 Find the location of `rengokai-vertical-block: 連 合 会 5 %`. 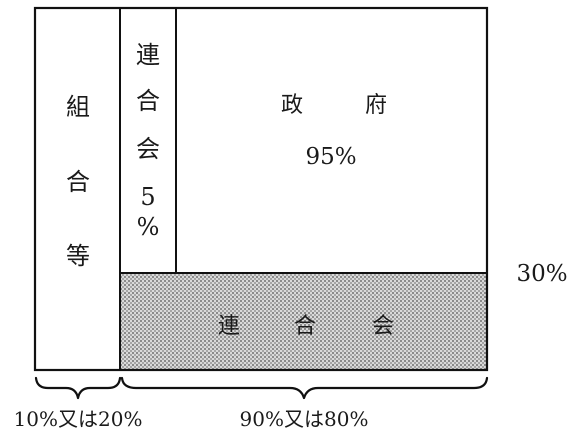

rengokai-vertical-block: 連 合 会 5 % is located at coordinates (148, 141).